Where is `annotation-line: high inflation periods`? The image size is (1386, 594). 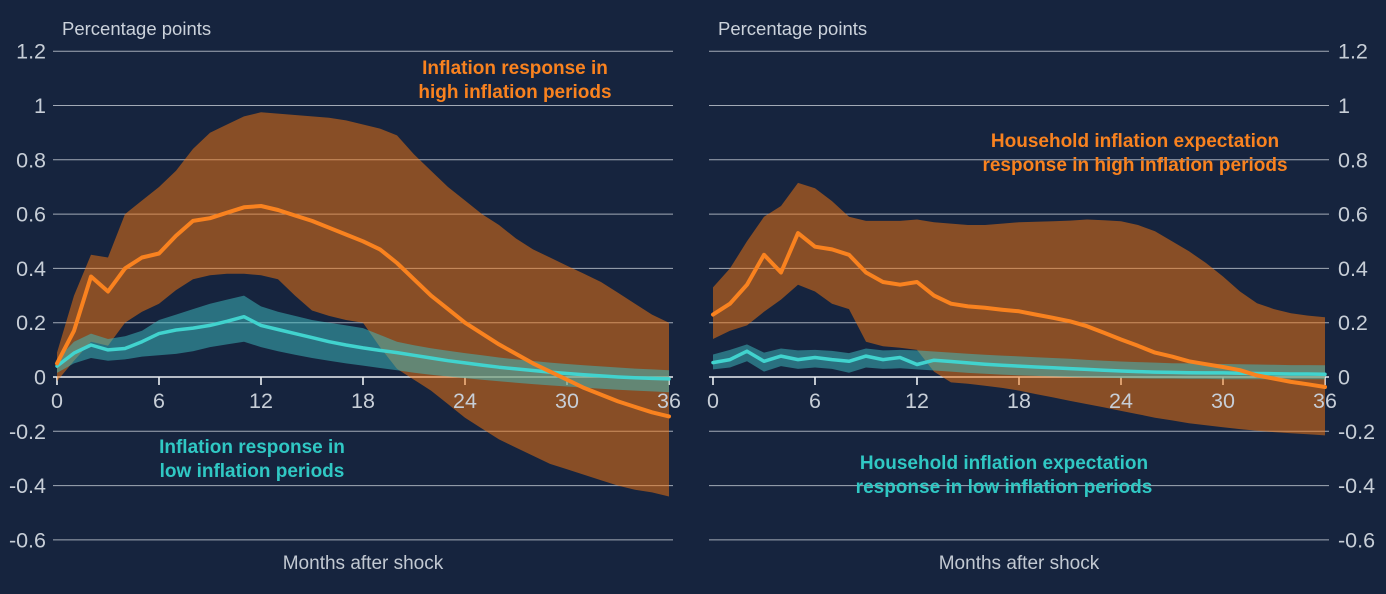 annotation-line: high inflation periods is located at coordinates (515, 92).